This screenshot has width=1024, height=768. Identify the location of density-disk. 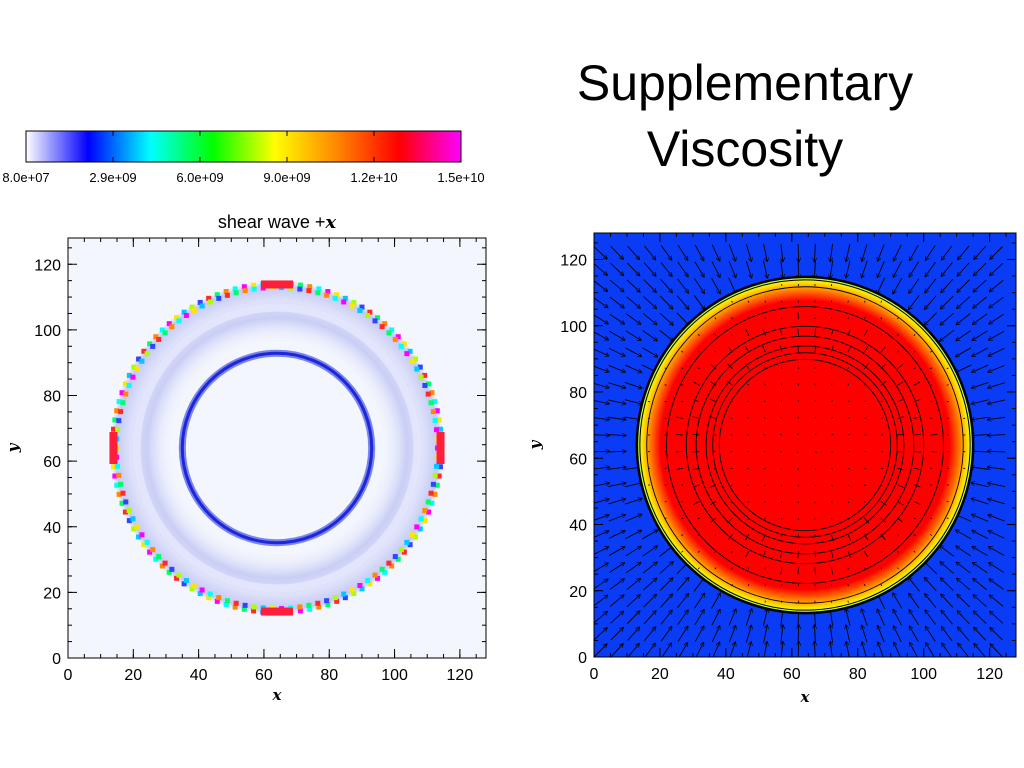
(805, 445).